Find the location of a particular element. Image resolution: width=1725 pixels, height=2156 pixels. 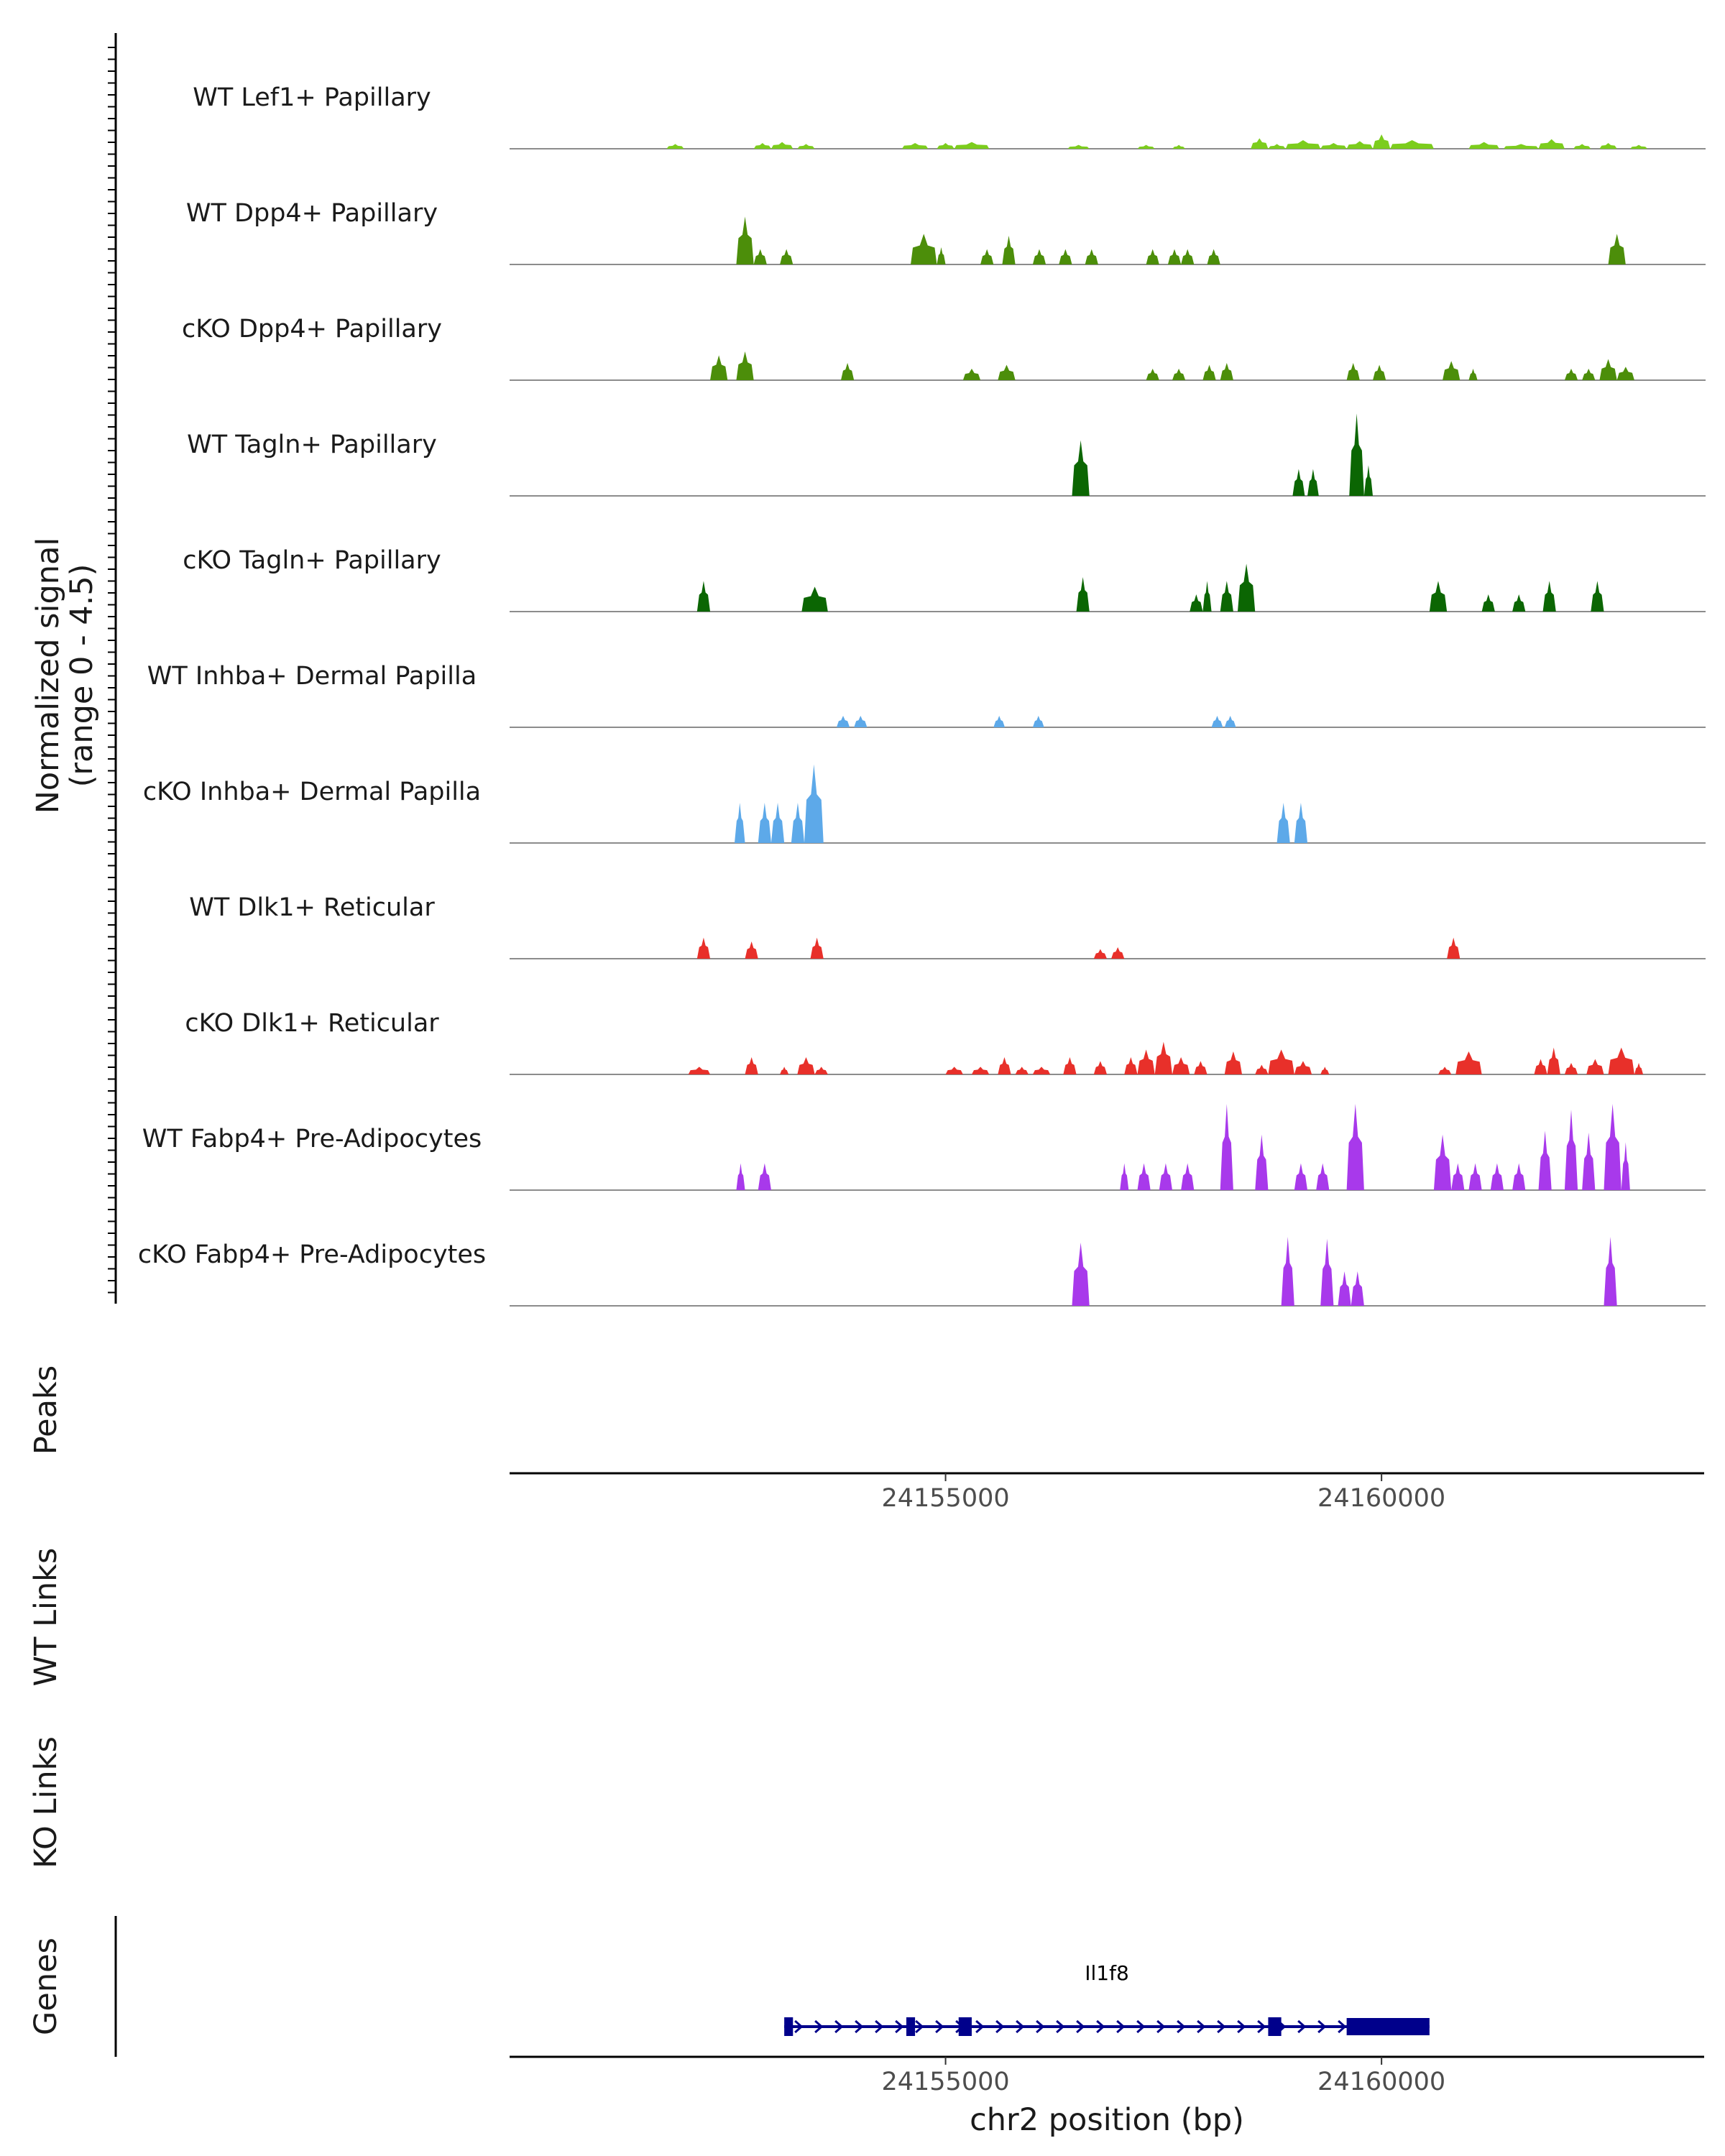

links-panels: WT Links KO Links is located at coordinates (46, 1708).